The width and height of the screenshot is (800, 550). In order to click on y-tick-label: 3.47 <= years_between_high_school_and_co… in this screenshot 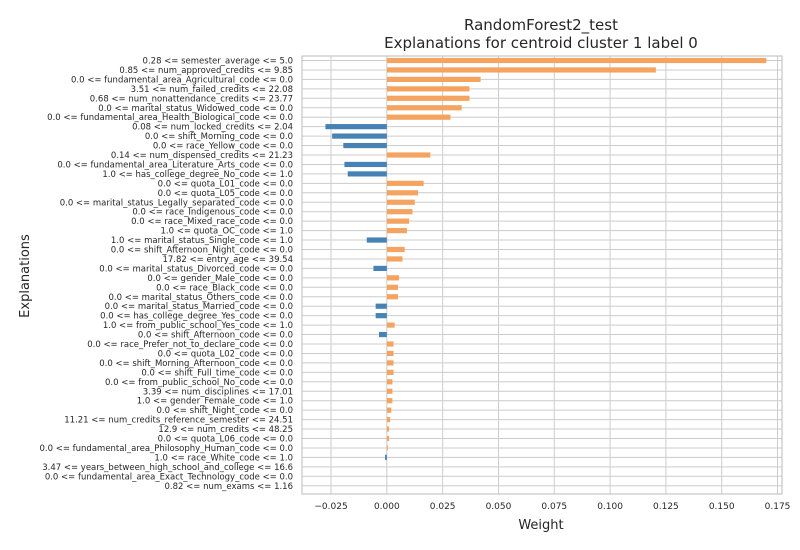, I will do `click(167, 468)`.